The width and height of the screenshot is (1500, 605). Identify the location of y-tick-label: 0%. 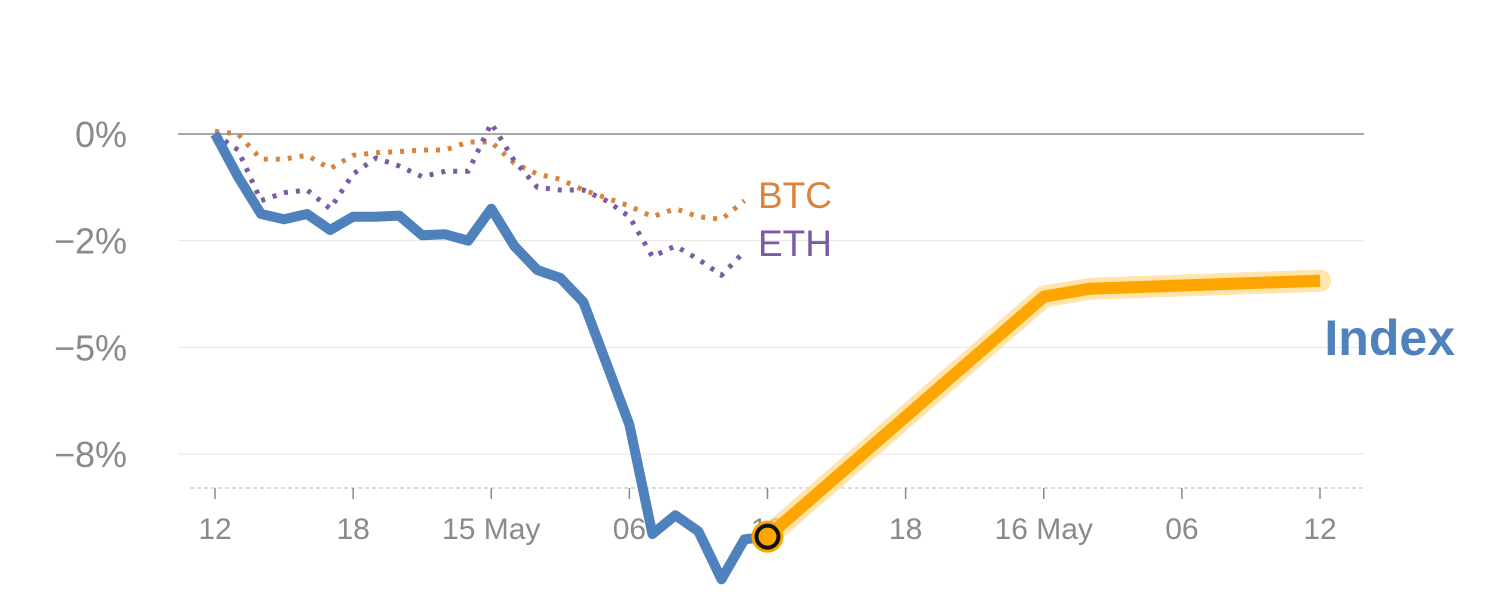
(101, 134).